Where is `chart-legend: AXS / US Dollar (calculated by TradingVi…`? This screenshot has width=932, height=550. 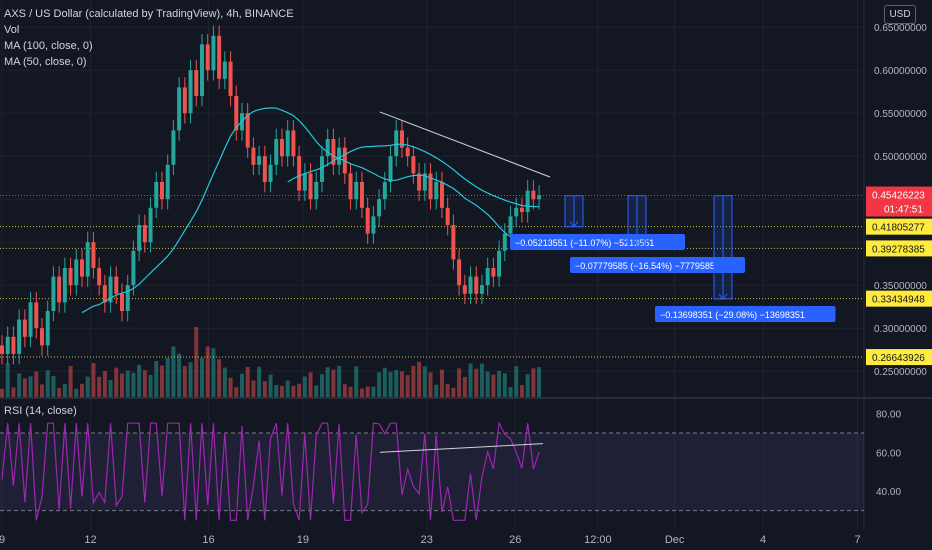
chart-legend: AXS / US Dollar (calculated by TradingVi… is located at coordinates (149, 38).